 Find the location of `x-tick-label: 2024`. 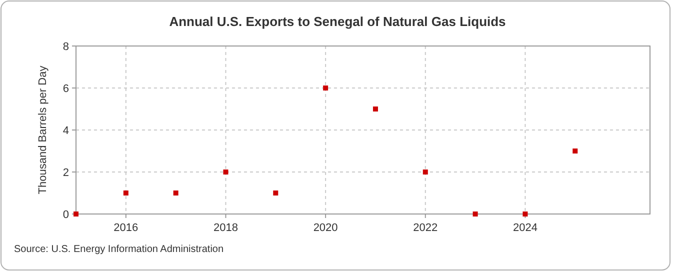

x-tick-label: 2024 is located at coordinates (525, 228).